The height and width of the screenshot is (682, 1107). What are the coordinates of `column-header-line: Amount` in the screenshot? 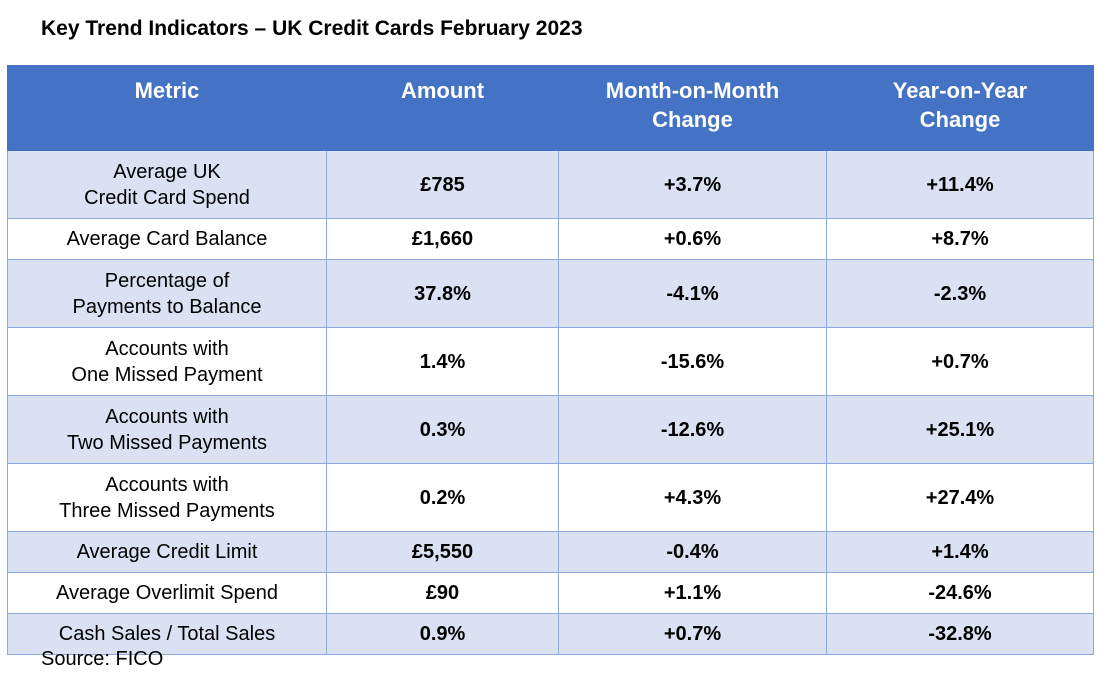 It's located at (442, 90).